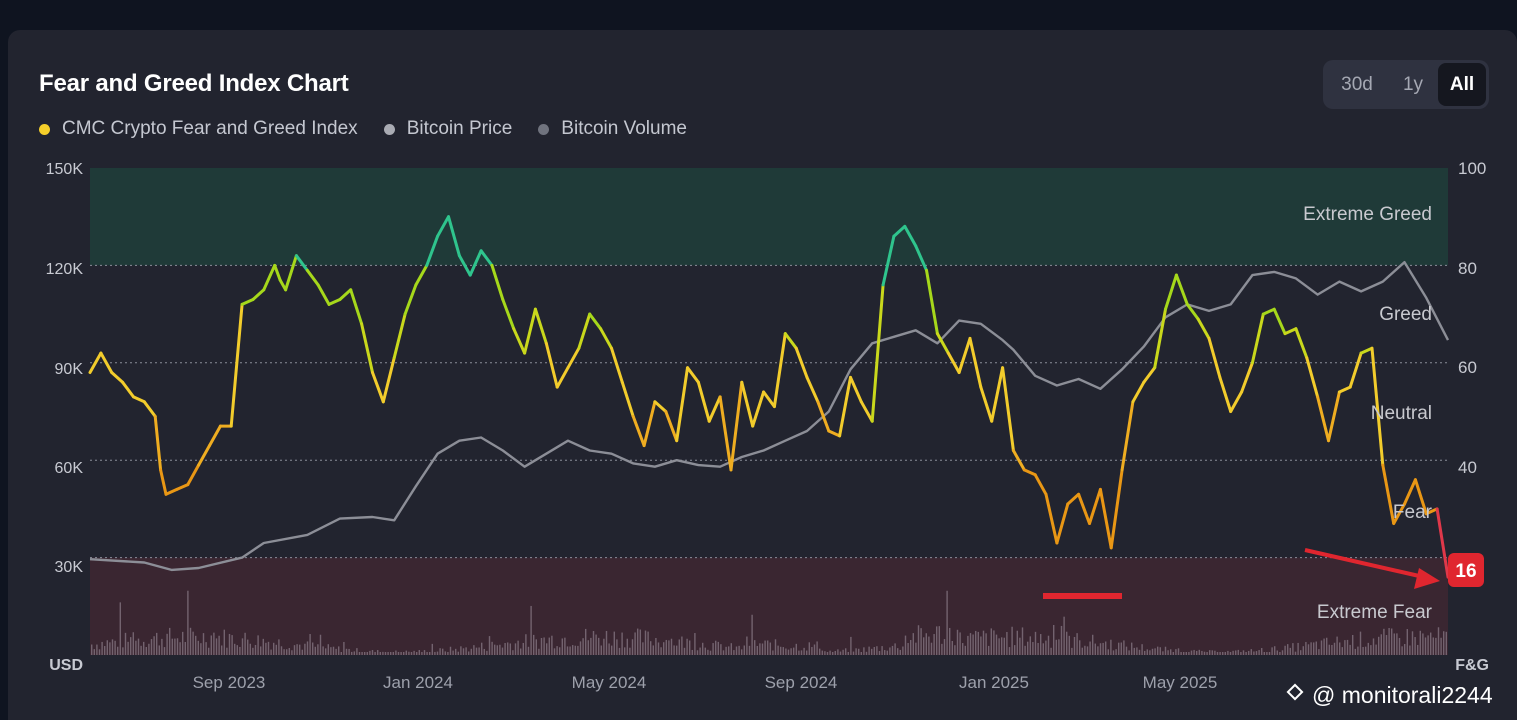 The image size is (1517, 720). Describe the element at coordinates (69, 567) in the screenshot. I see `left-axis-tick: 30K` at that location.